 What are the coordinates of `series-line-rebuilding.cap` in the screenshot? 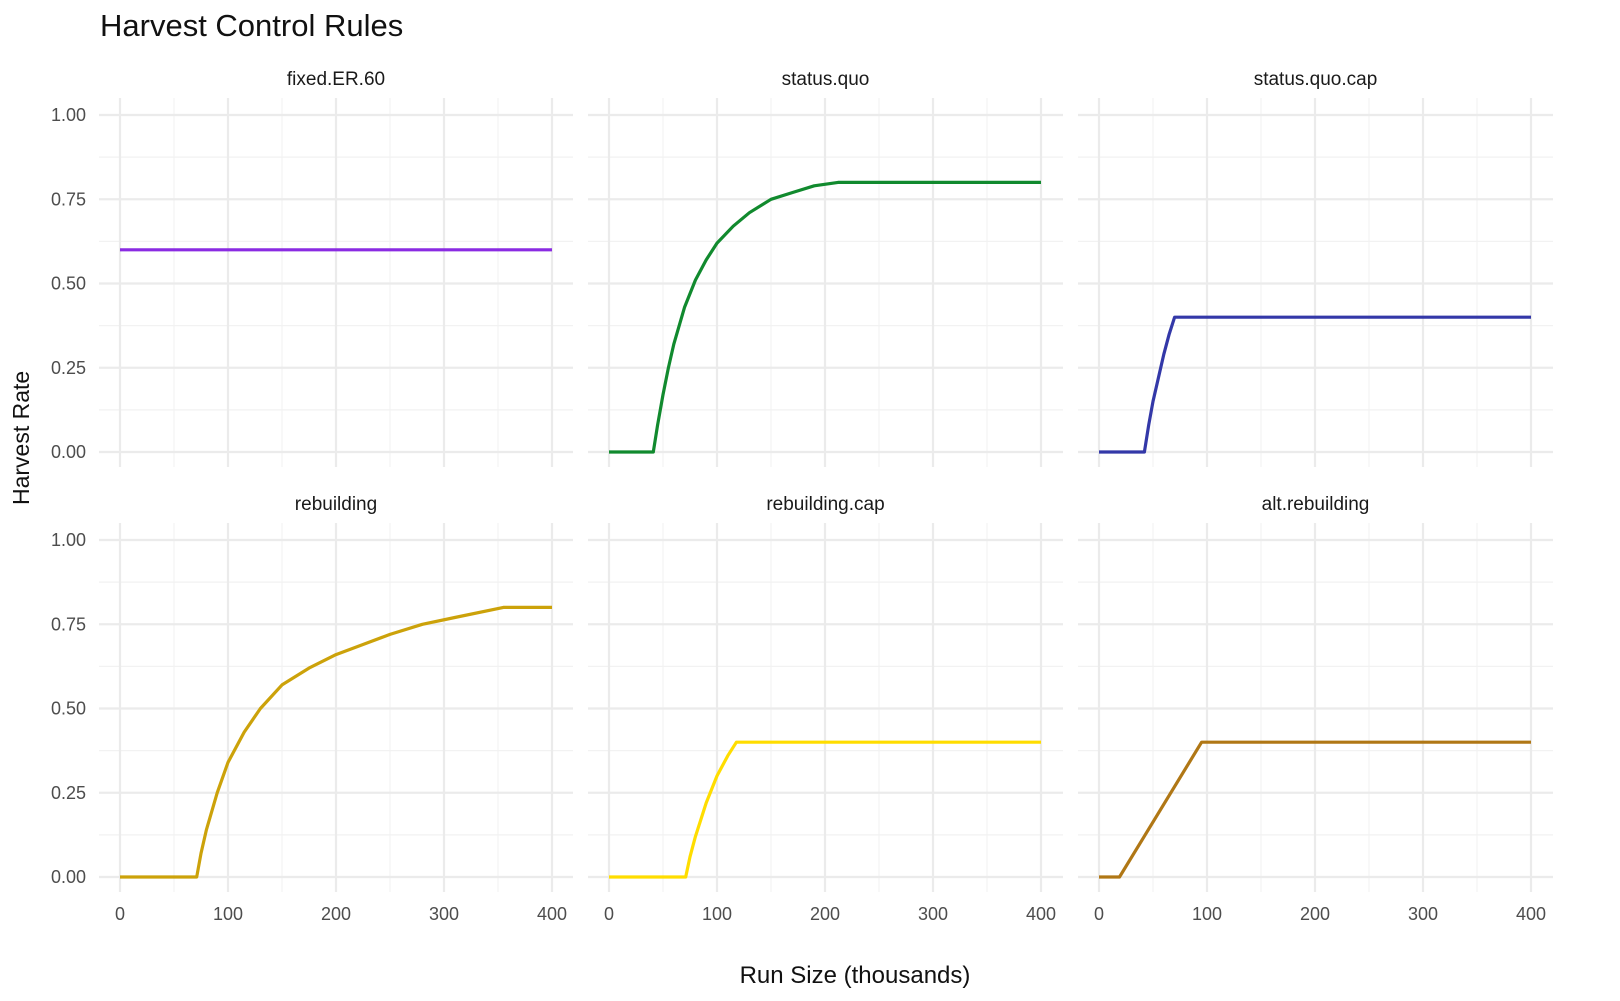 It's located at (825, 809).